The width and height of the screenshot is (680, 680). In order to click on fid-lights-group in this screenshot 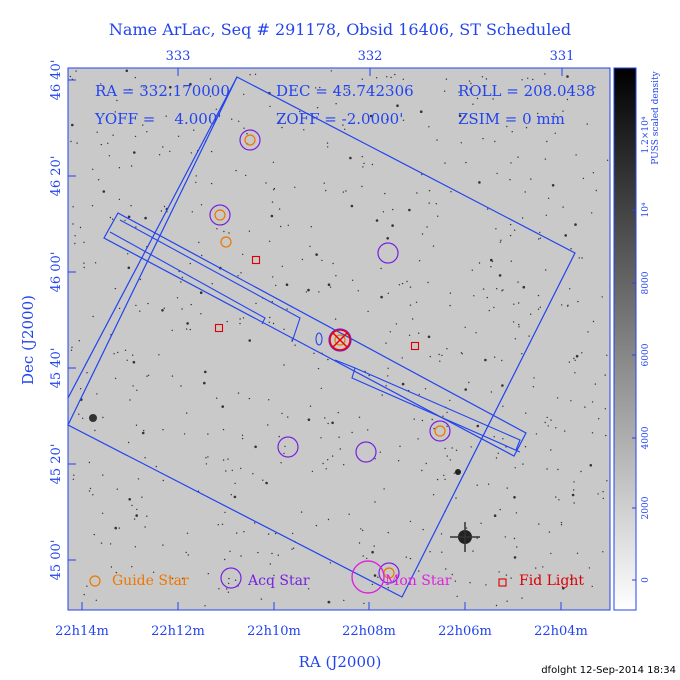, I will do `click(317, 303)`.